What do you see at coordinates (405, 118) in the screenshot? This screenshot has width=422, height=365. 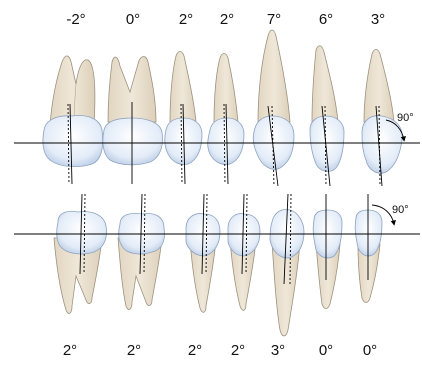 I see `upper-reference-angle: 90°` at bounding box center [405, 118].